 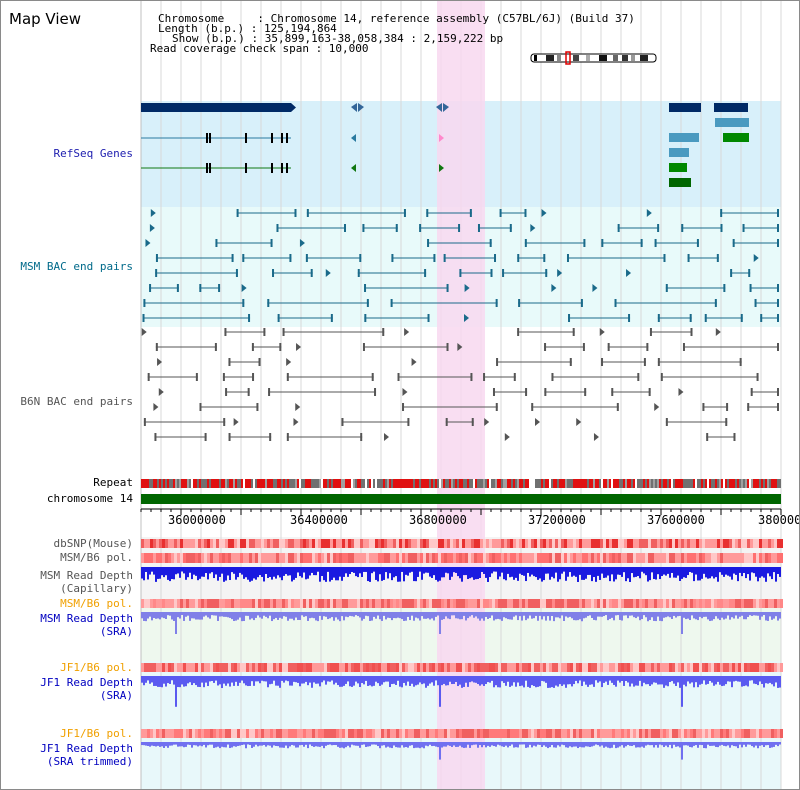 What do you see at coordinates (76, 266) in the screenshot?
I see `track-label-msm-bac: MSM BAC end pairs` at bounding box center [76, 266].